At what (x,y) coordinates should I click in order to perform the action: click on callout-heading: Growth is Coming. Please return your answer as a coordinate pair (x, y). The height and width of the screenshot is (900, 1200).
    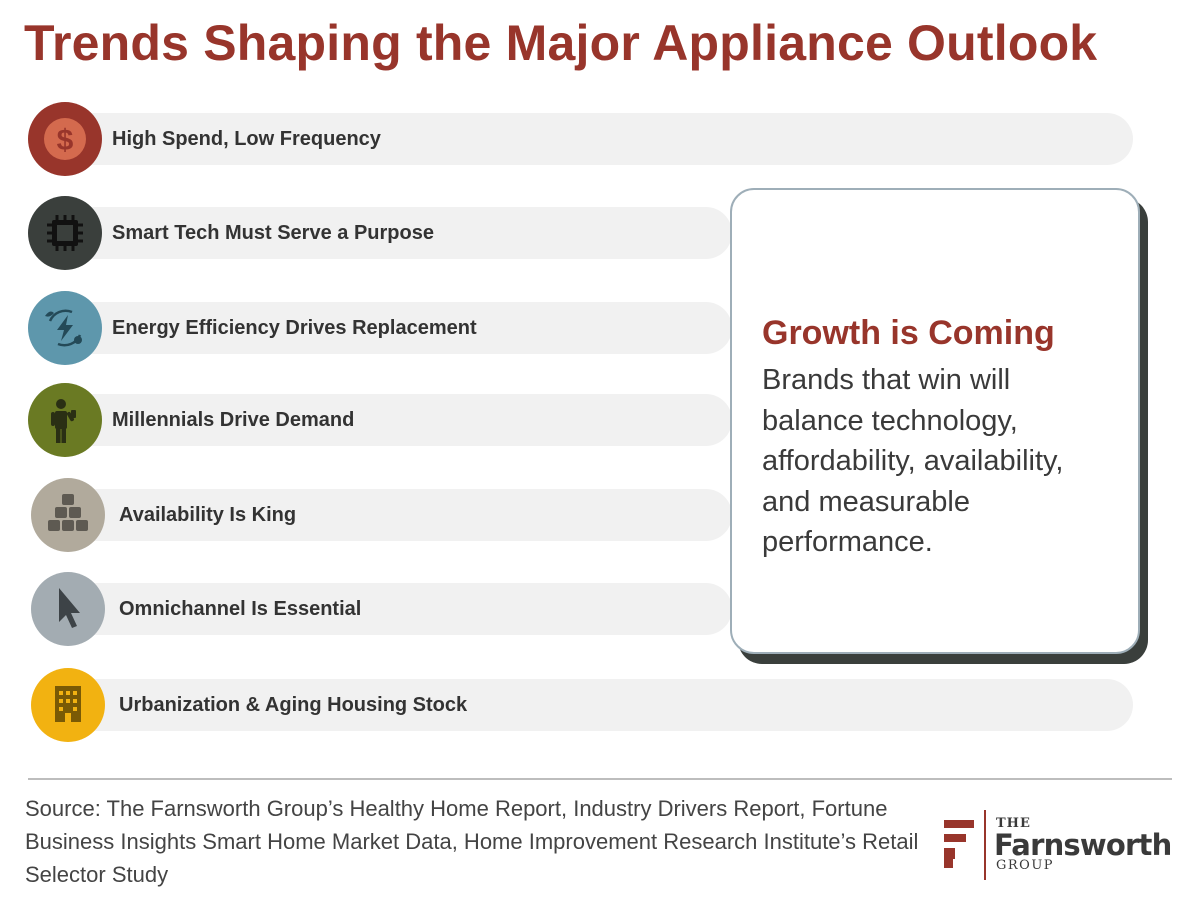
    Looking at the image, I should click on (908, 333).